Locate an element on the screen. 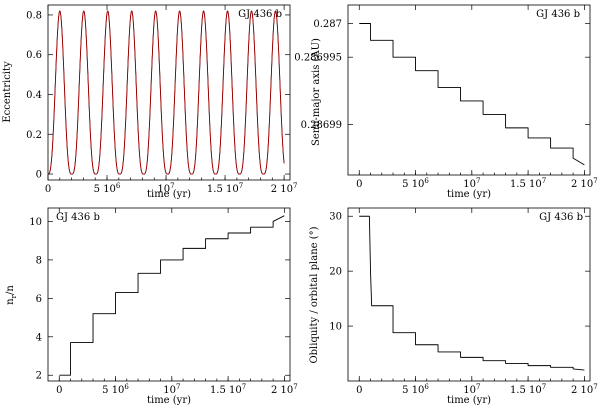  y-tick-label: 2 is located at coordinates (39, 376).